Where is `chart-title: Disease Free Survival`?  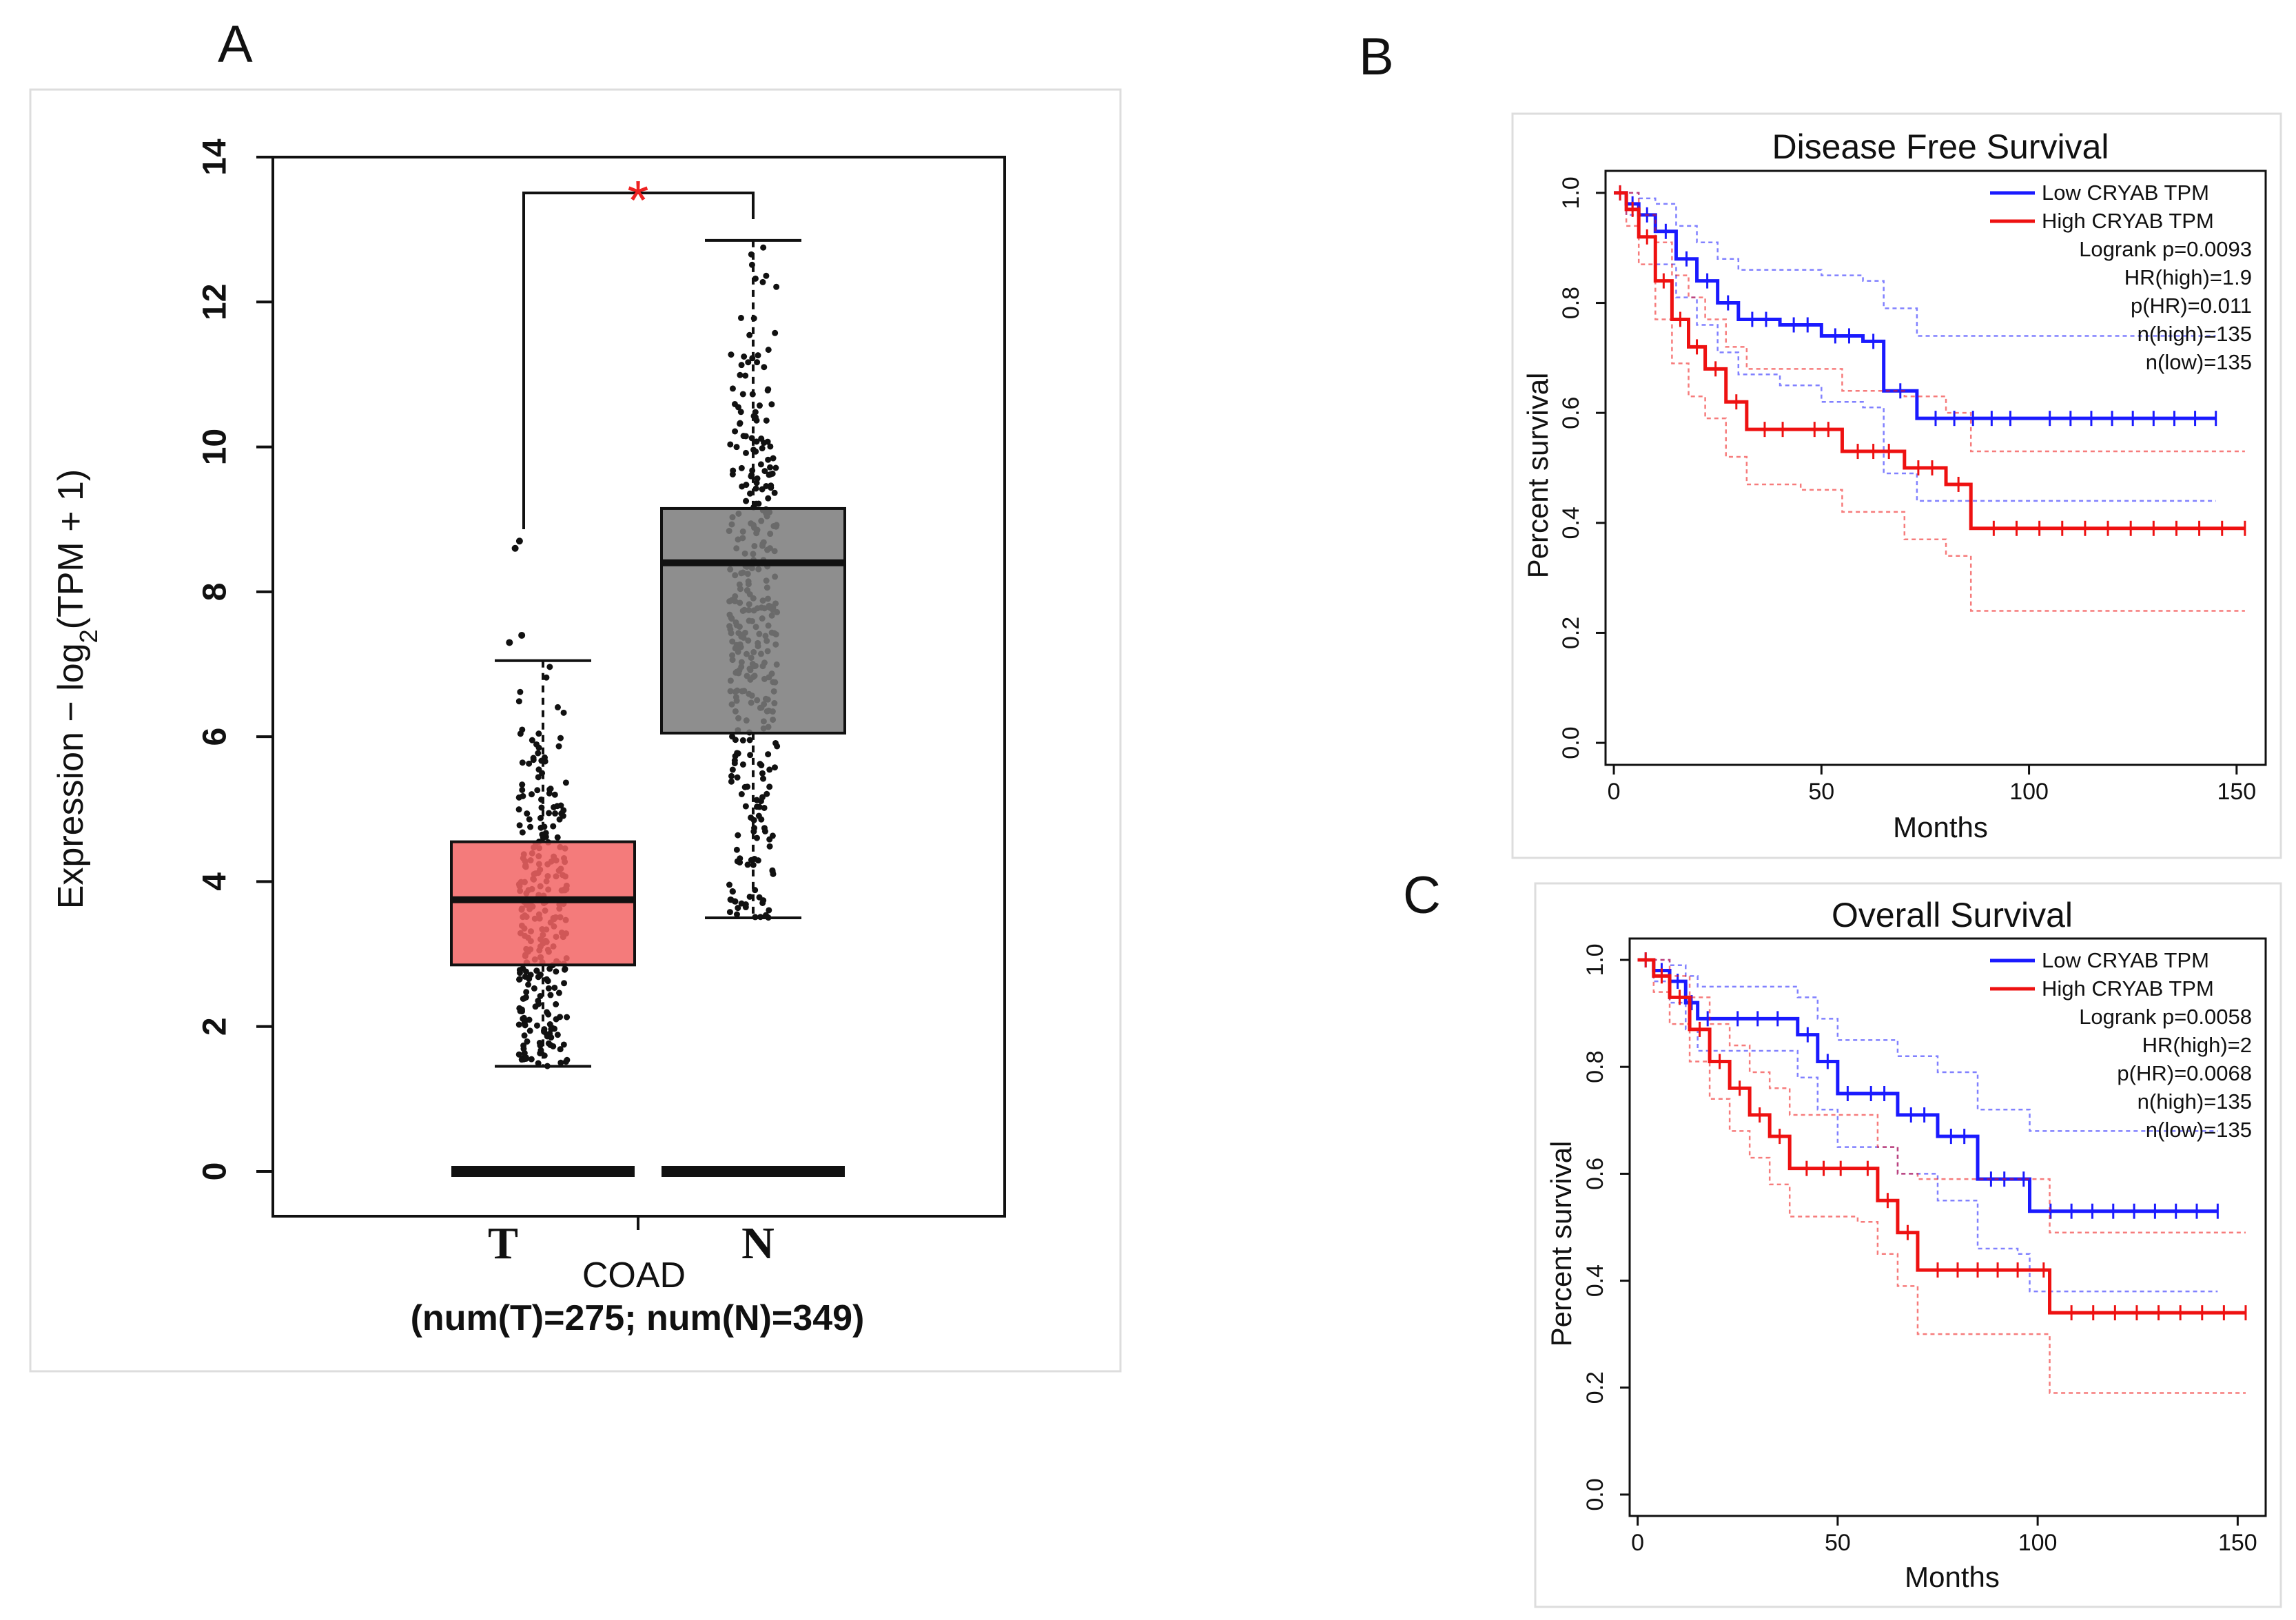 chart-title: Disease Free Survival is located at coordinates (1940, 146).